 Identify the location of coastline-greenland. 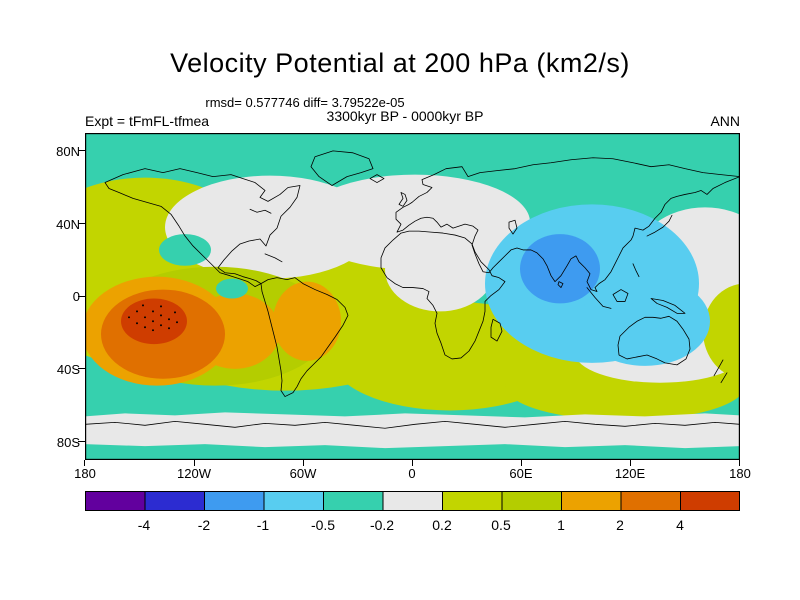
(342, 168).